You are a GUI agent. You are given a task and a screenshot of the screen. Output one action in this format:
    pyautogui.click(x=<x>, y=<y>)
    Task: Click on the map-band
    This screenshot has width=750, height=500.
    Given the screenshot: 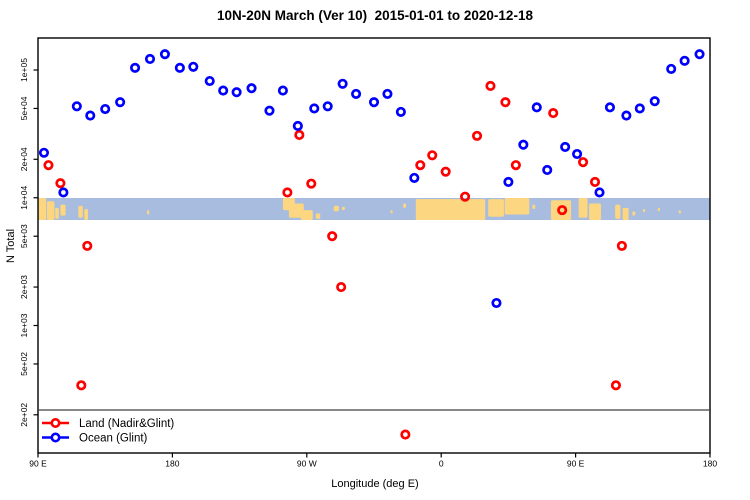 What is the action you would take?
    pyautogui.click(x=374, y=209)
    